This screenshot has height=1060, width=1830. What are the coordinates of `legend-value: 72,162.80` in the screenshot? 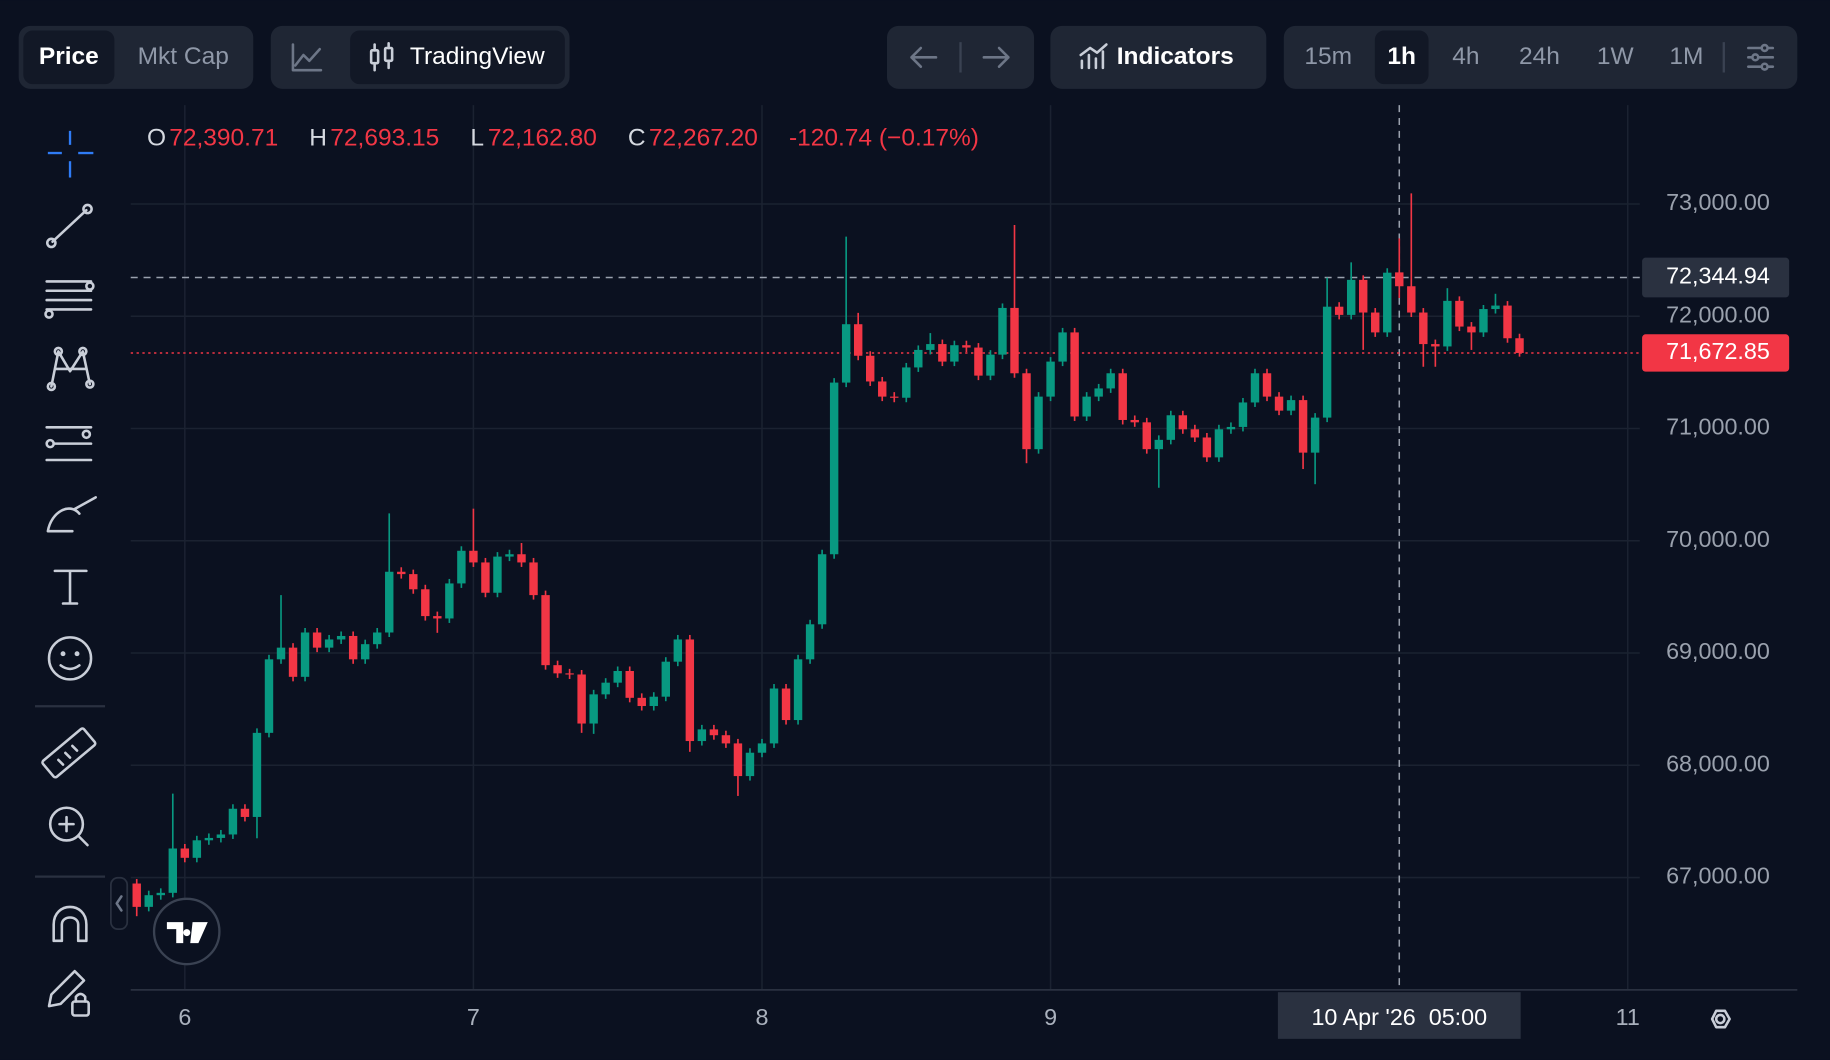 It's located at (542, 137).